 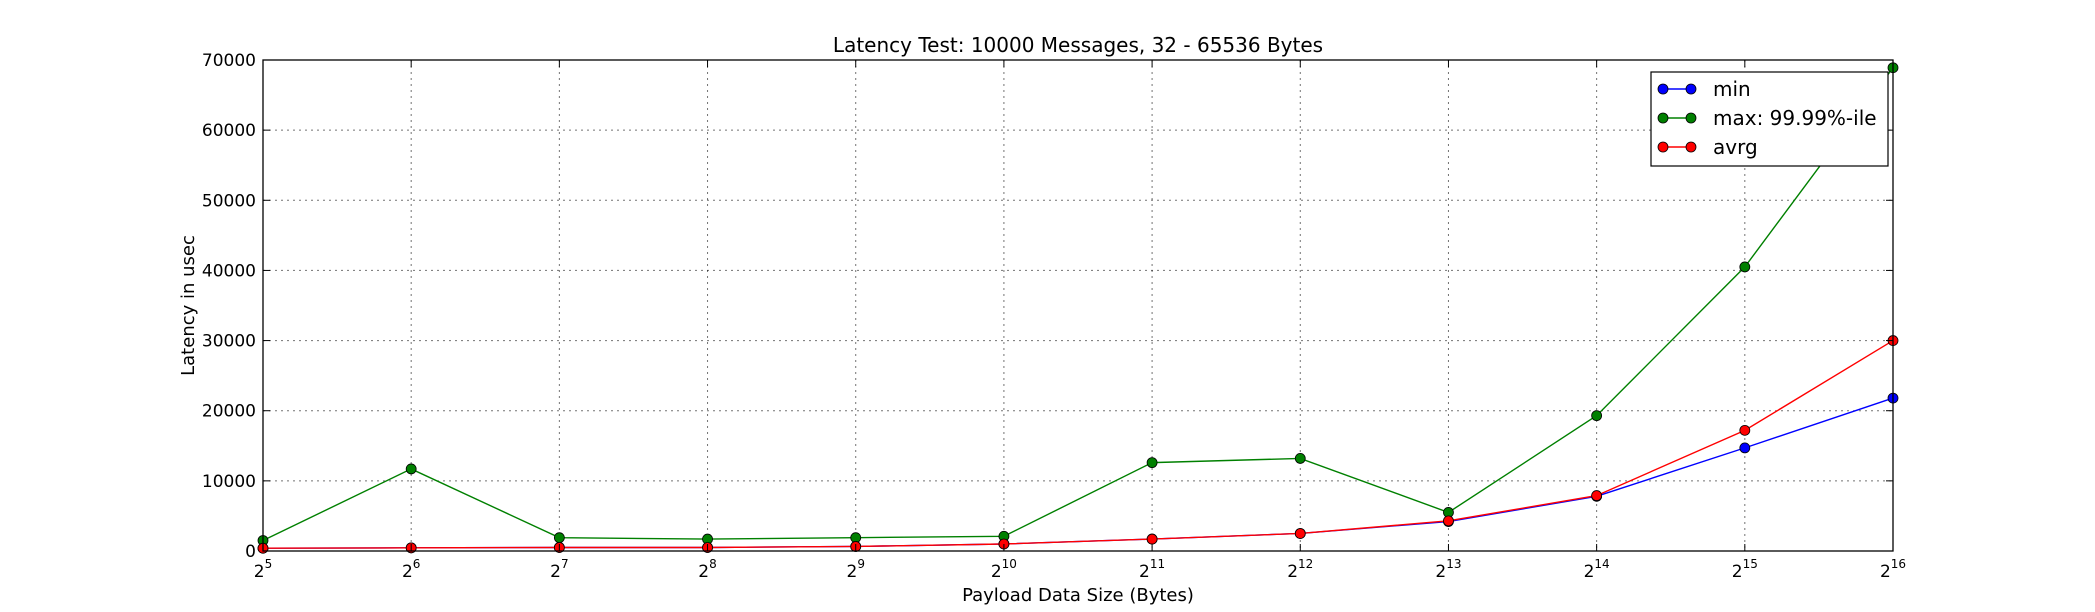 What do you see at coordinates (229, 201) in the screenshot?
I see `y-tick-label: 50000` at bounding box center [229, 201].